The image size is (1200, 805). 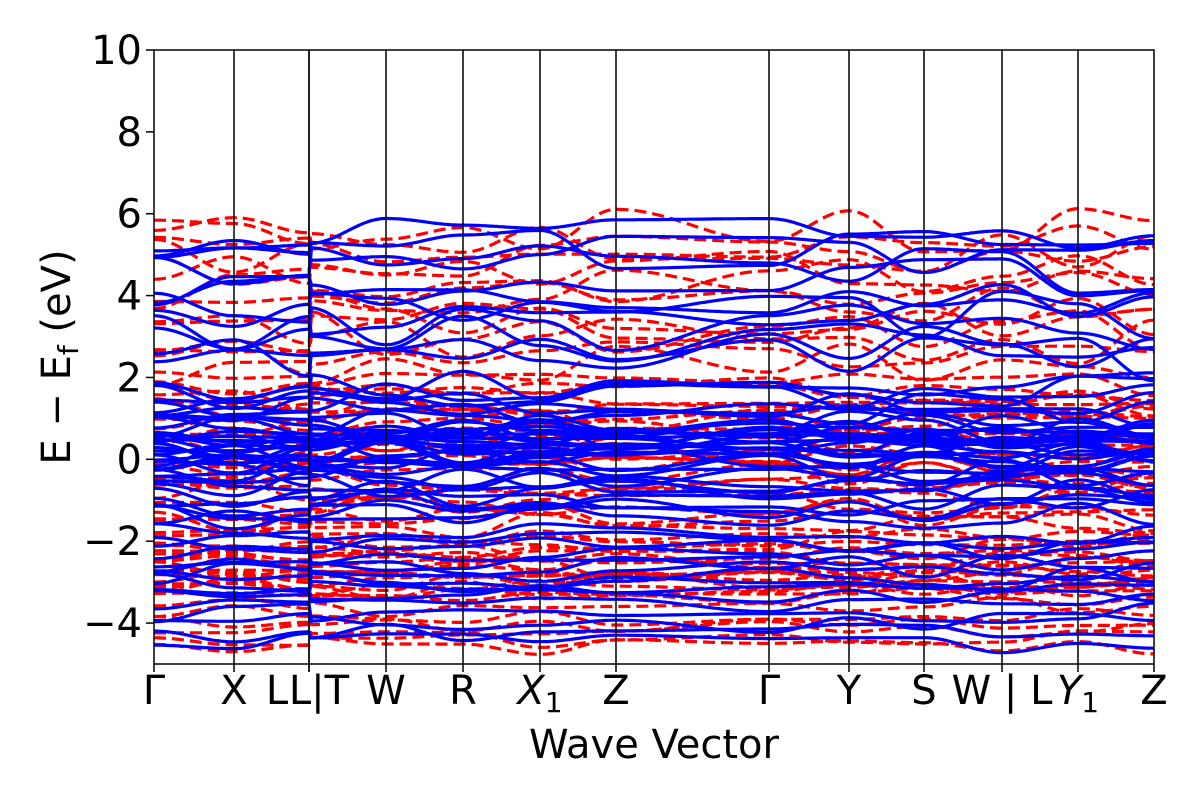 I want to click on y-tick-label: 2, so click(x=129, y=378).